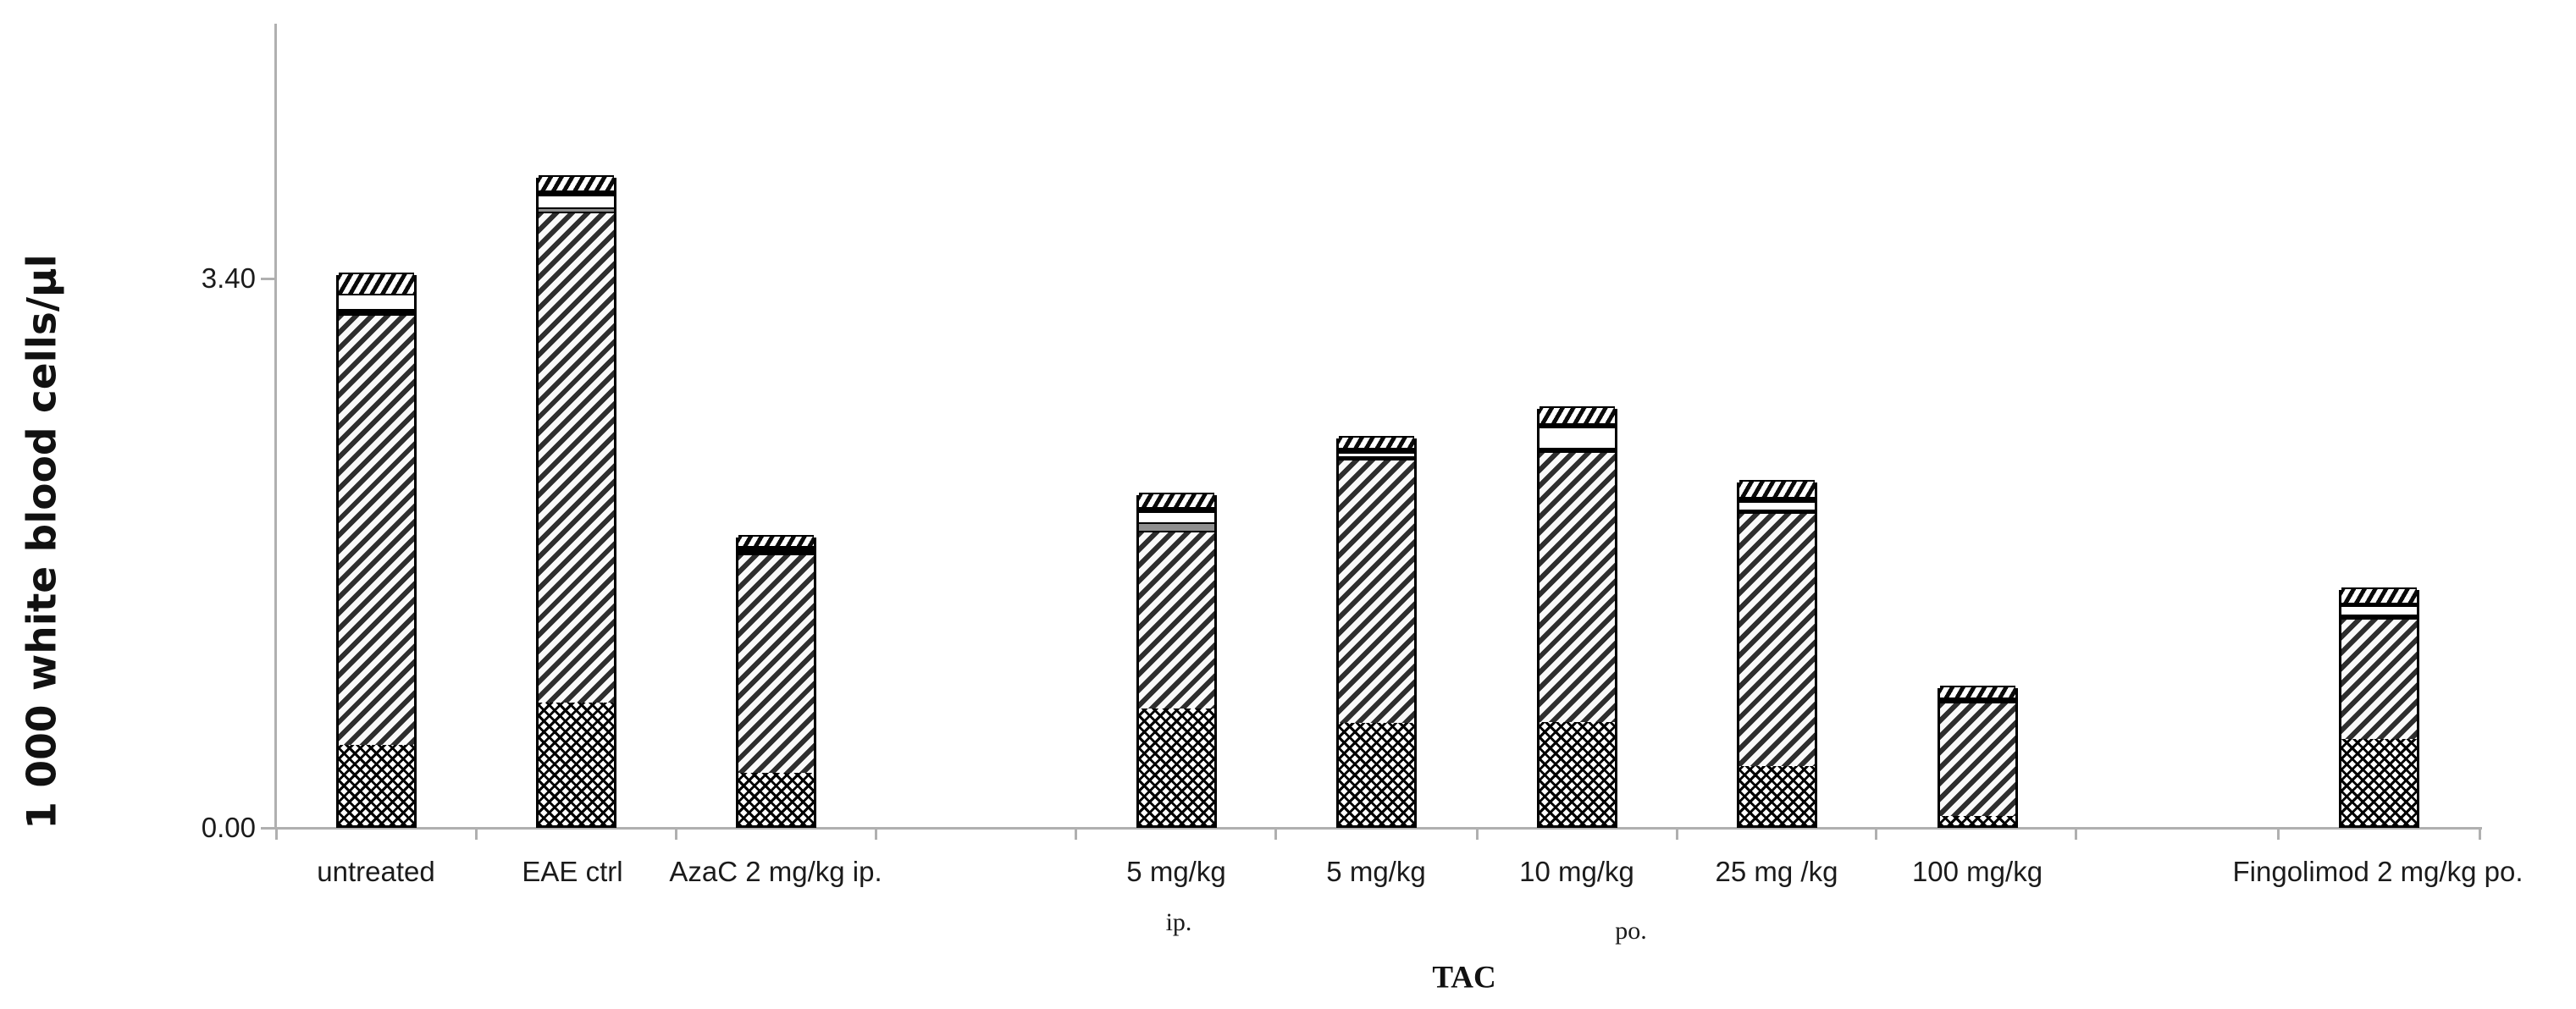  What do you see at coordinates (229, 827) in the screenshot?
I see `y-tick-label: 0.00` at bounding box center [229, 827].